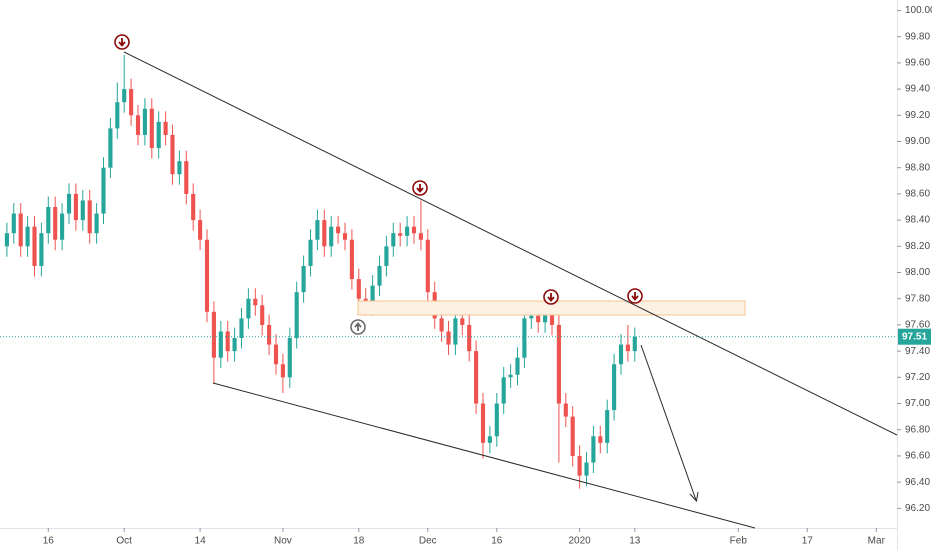 The height and width of the screenshot is (550, 932). What do you see at coordinates (917, 89) in the screenshot?
I see `y-tick-label: 99.40` at bounding box center [917, 89].